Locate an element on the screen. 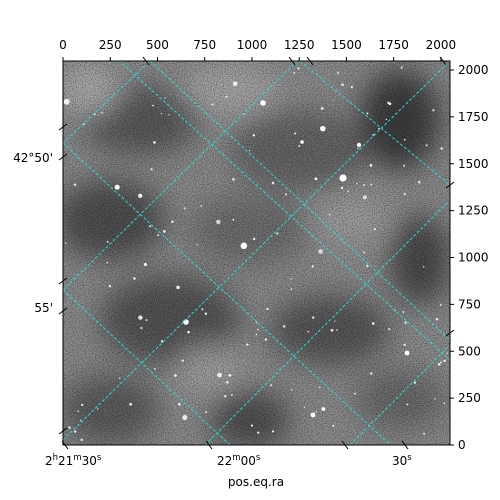 Image resolution: width=500 pixels, height=500 pixels. dec-label-2: 55' is located at coordinates (43, 308).